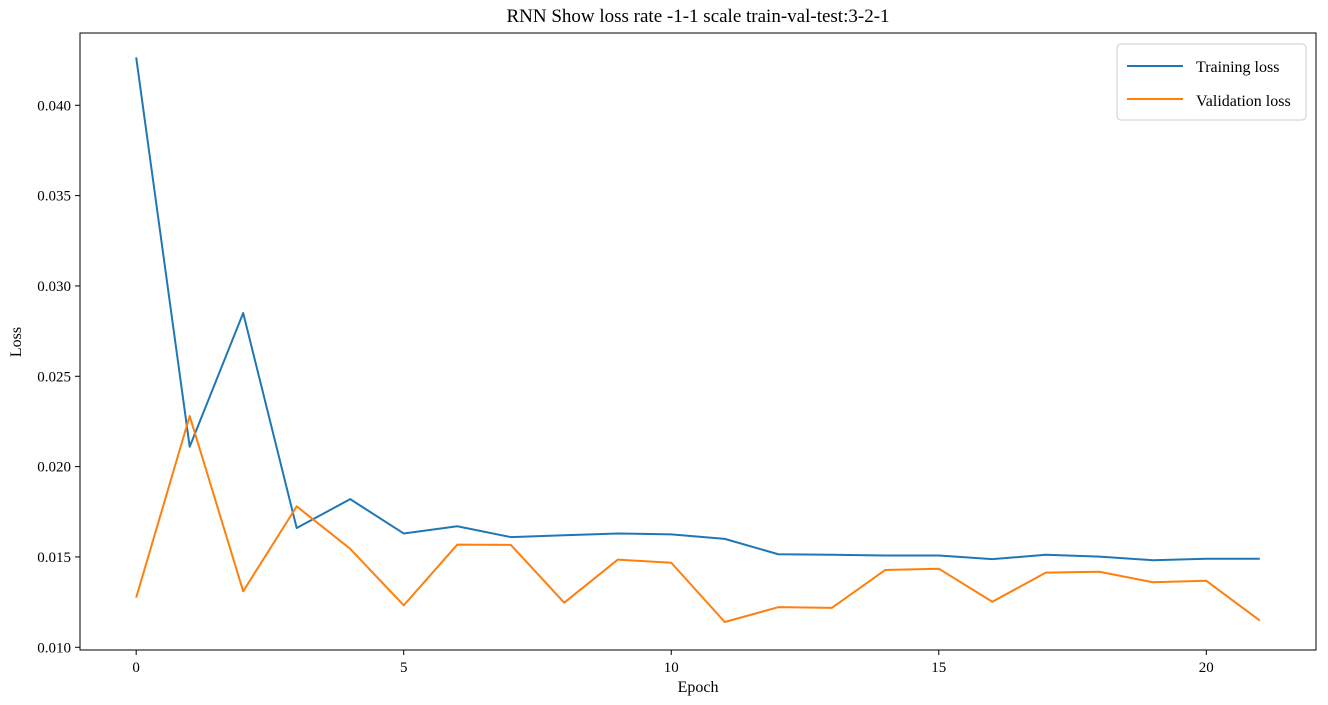 This screenshot has height=705, width=1328. I want to click on legend: Training loss Validation loss, so click(1211, 82).